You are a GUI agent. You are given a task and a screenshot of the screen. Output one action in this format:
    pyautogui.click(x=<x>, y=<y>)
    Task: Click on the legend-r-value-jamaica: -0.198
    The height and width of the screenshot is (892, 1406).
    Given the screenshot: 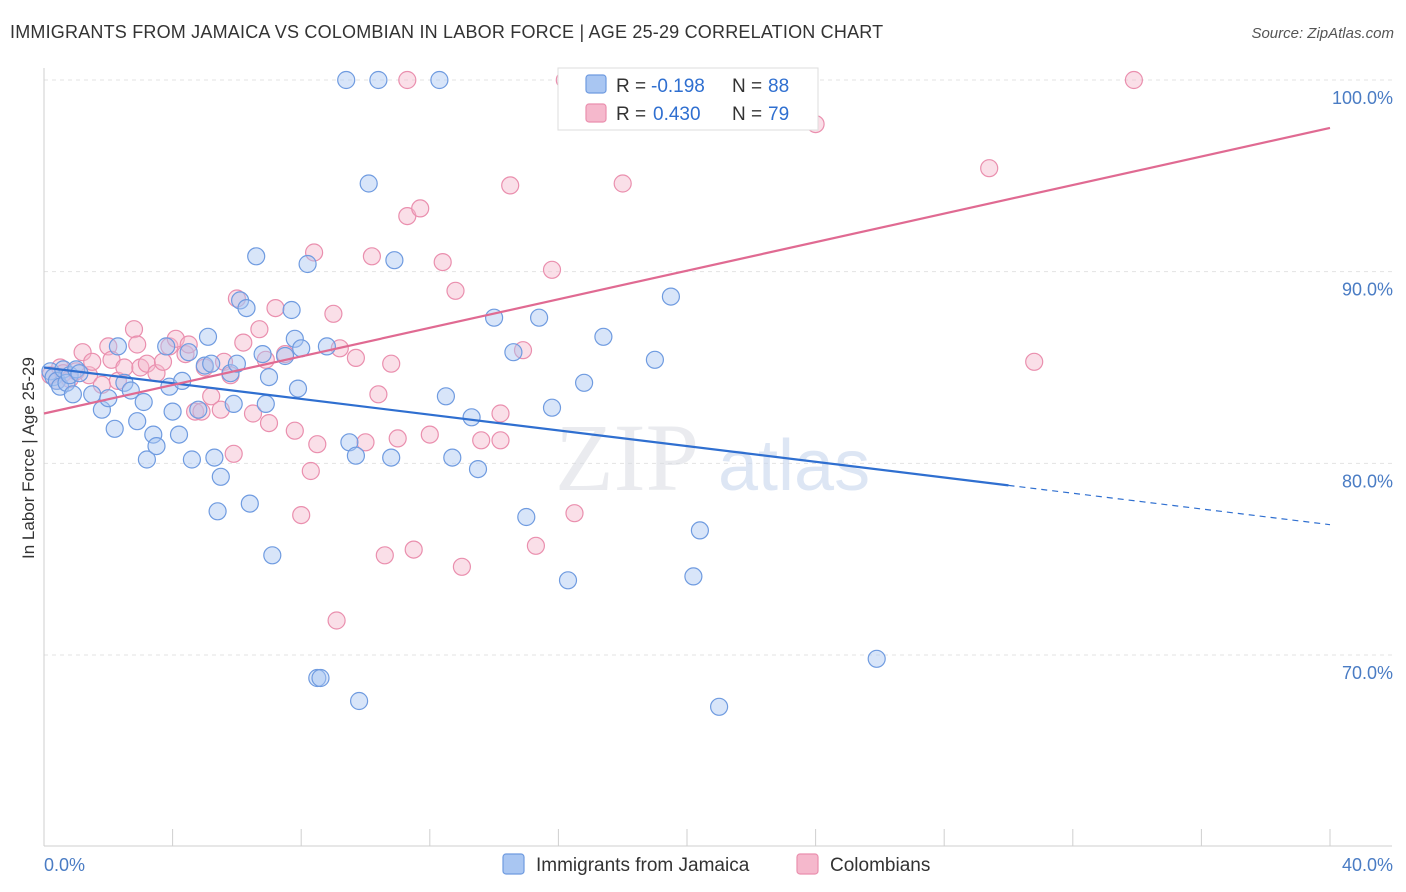 What is the action you would take?
    pyautogui.click(x=678, y=86)
    